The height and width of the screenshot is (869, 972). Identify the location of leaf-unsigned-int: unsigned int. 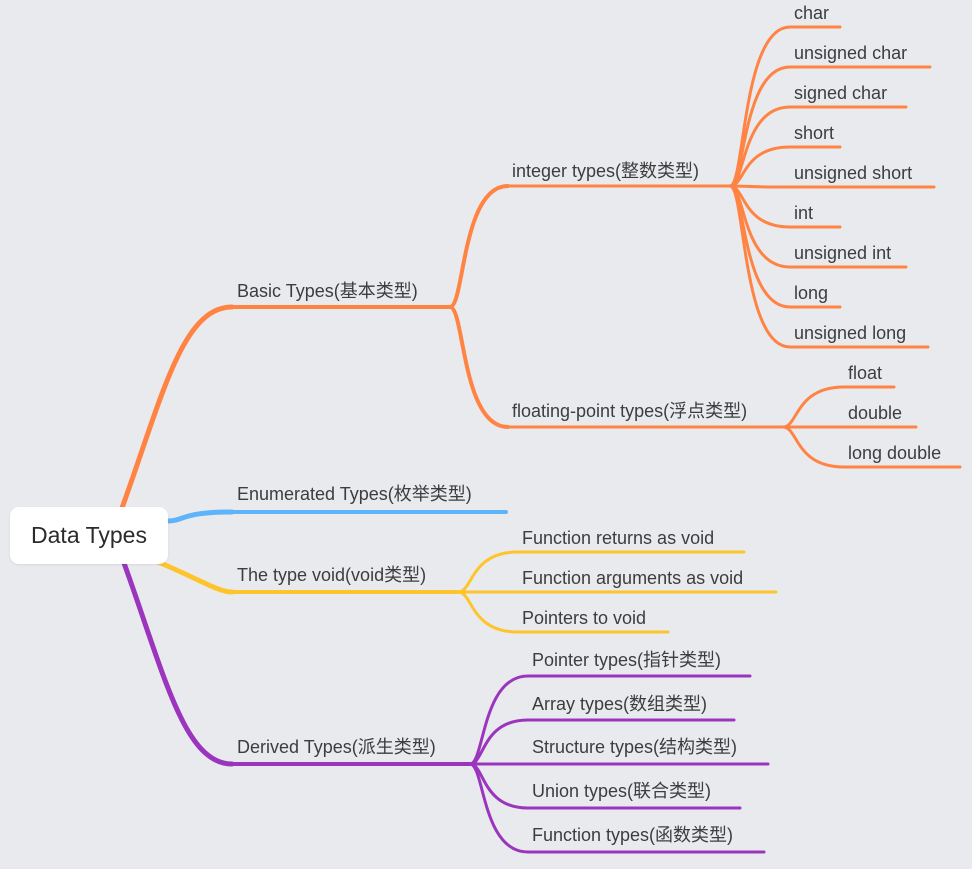
(843, 253).